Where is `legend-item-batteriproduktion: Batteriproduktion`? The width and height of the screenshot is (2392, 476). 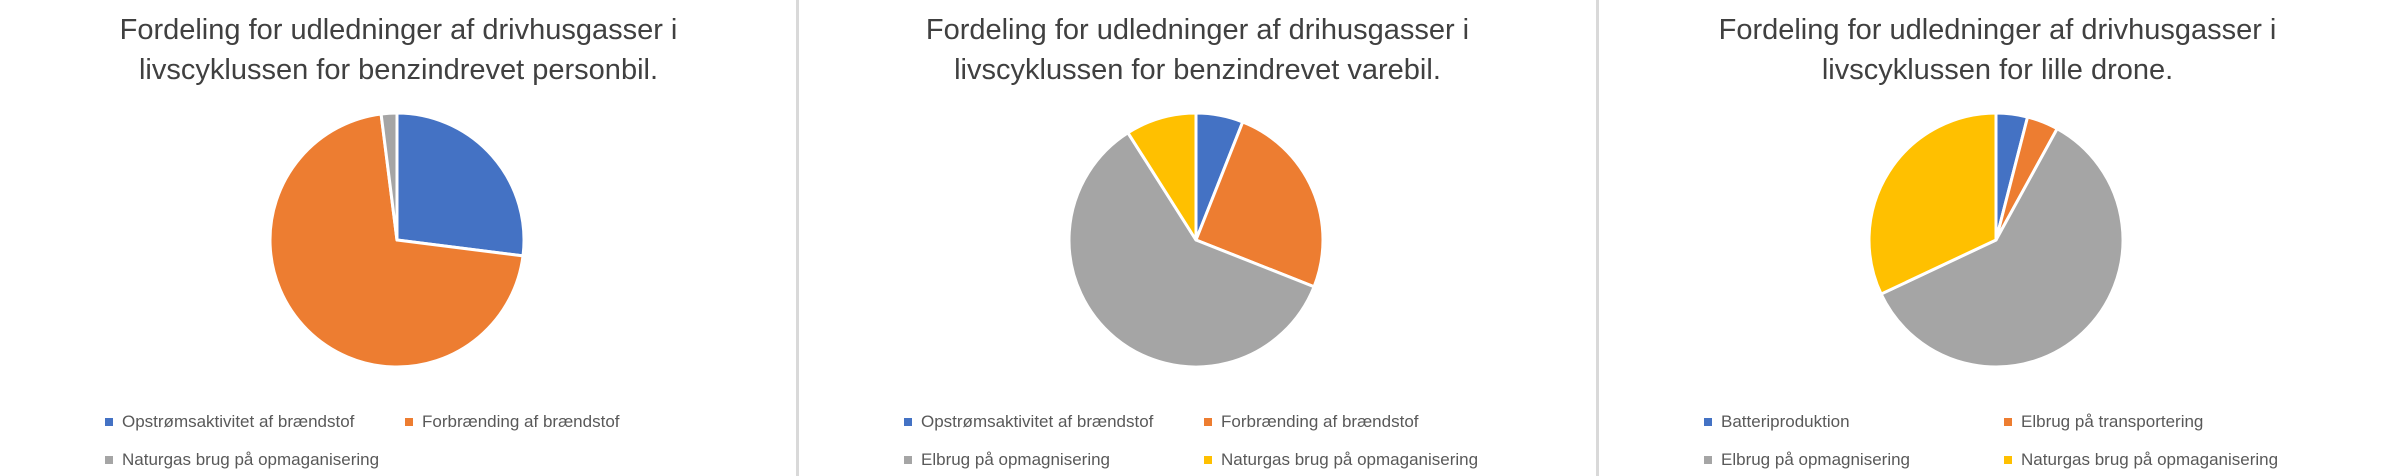 legend-item-batteriproduktion: Batteriproduktion is located at coordinates (1777, 422).